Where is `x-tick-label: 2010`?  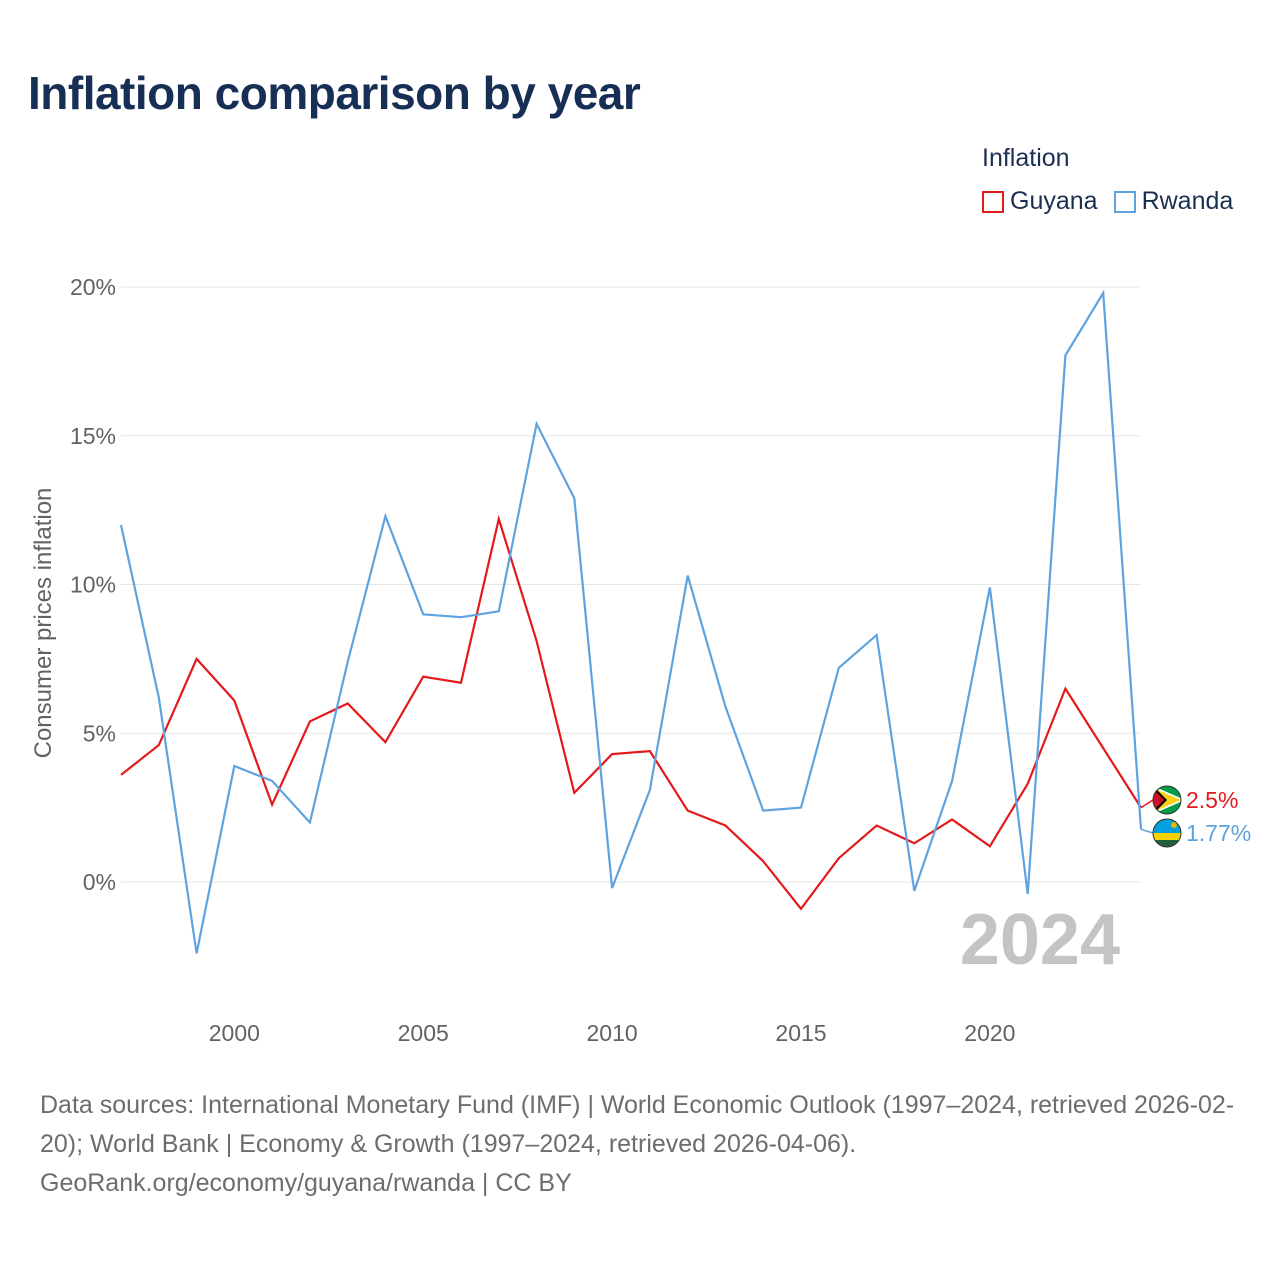
x-tick-label: 2010 is located at coordinates (612, 1033).